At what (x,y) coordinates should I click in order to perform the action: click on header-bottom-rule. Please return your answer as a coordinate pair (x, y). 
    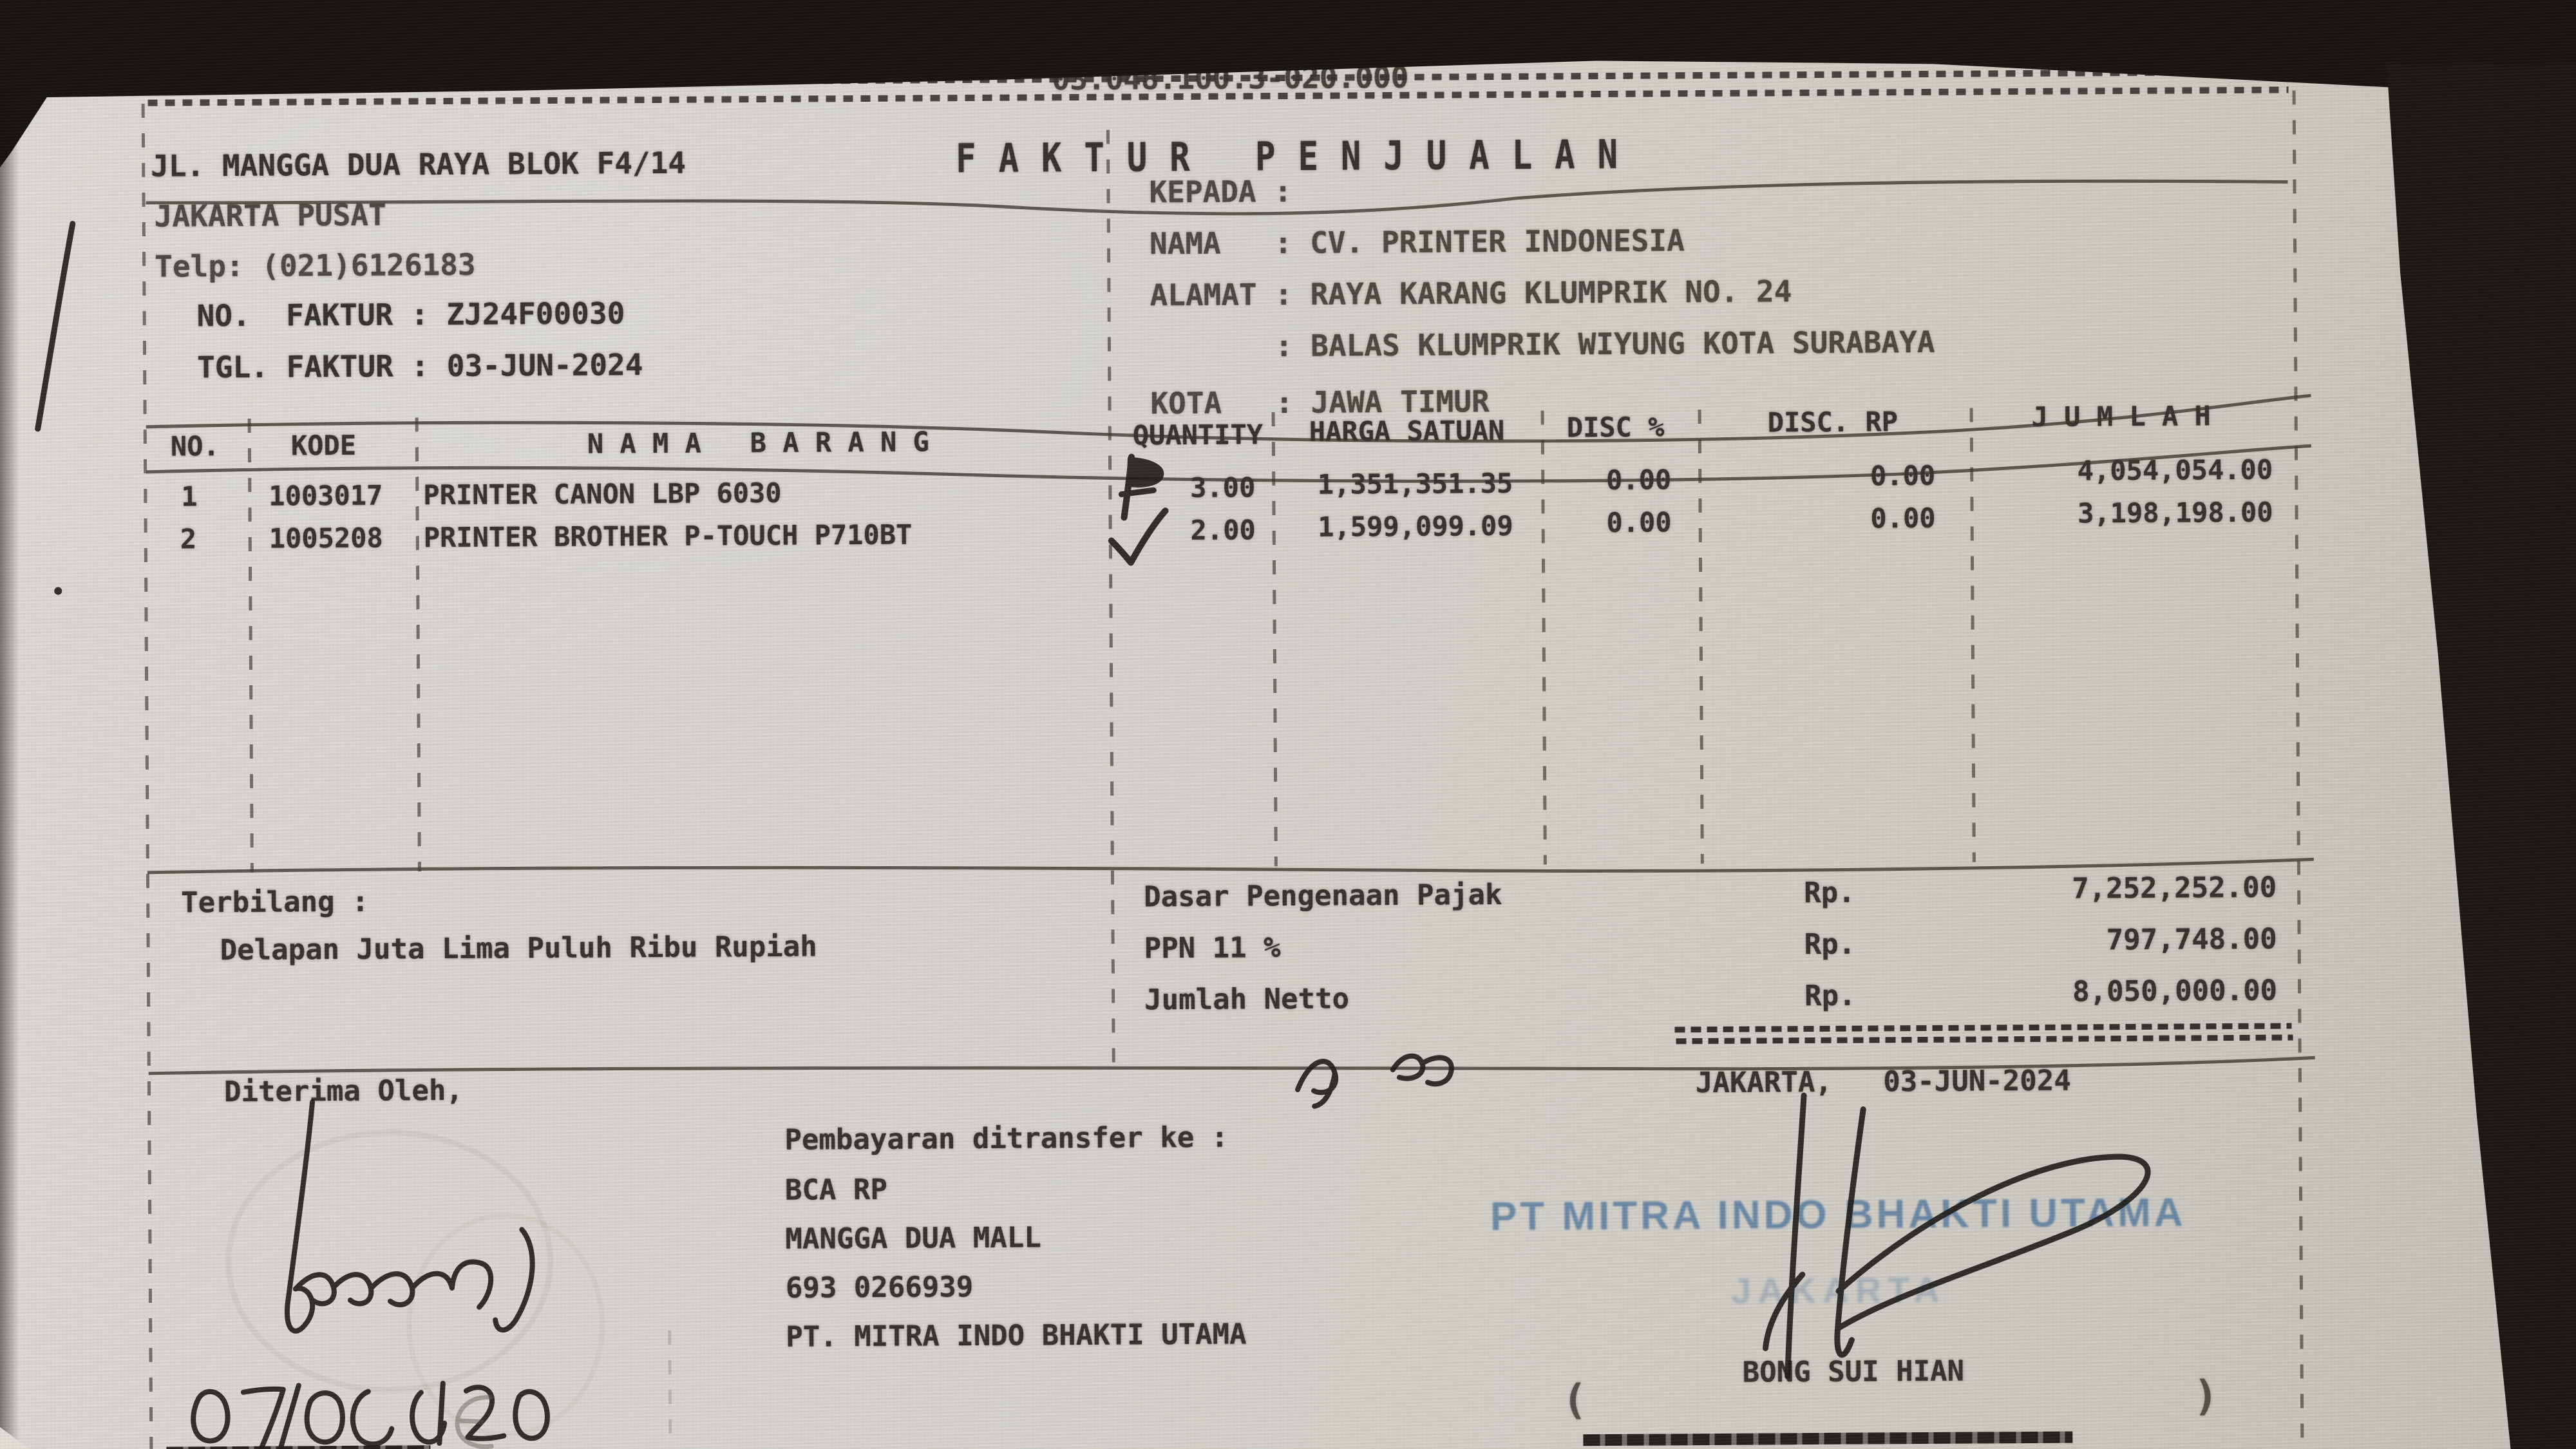
    Looking at the image, I should click on (1228, 418).